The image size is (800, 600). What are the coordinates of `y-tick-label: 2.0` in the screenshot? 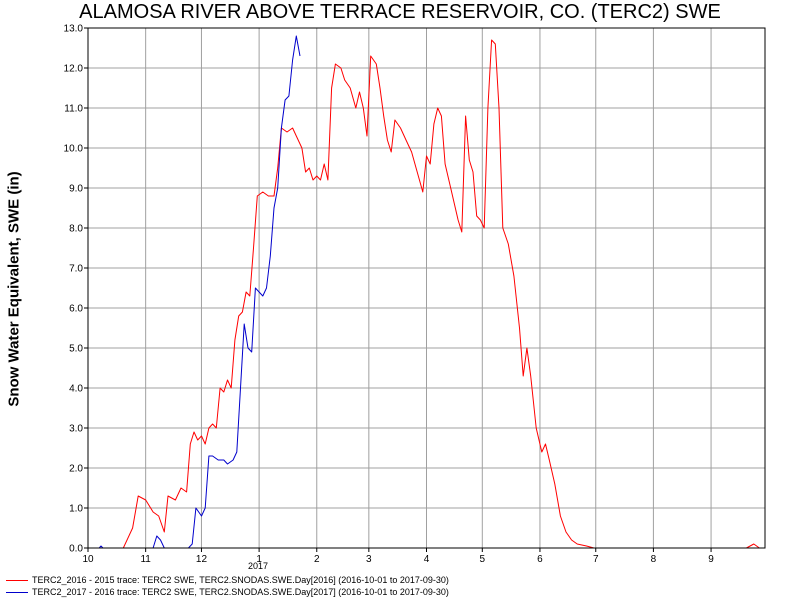 It's located at (76, 469).